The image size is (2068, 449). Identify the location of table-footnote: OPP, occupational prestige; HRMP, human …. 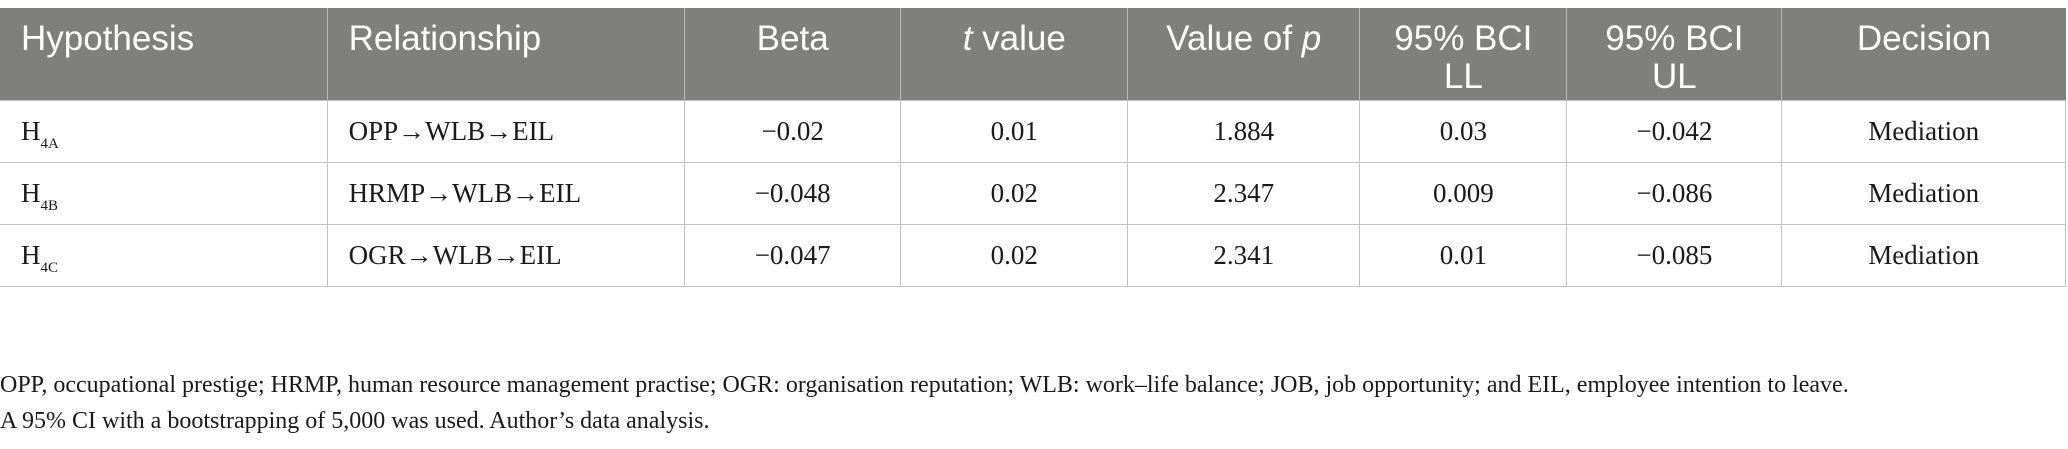
(924, 403).